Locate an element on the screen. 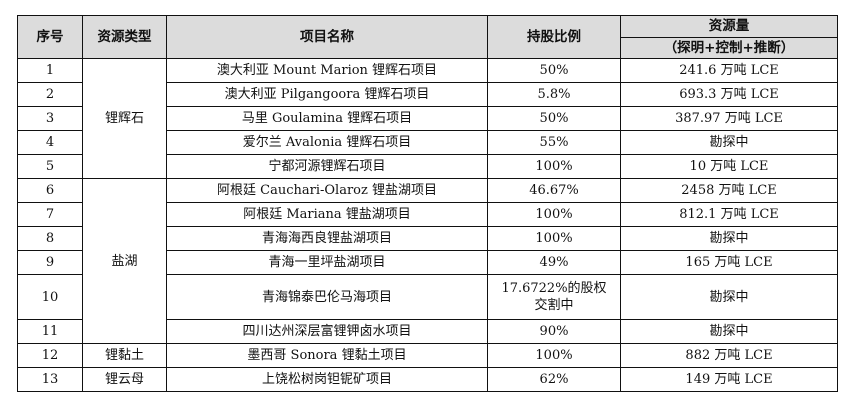 The width and height of the screenshot is (865, 409). header-type: 资源类型 is located at coordinates (124, 37).